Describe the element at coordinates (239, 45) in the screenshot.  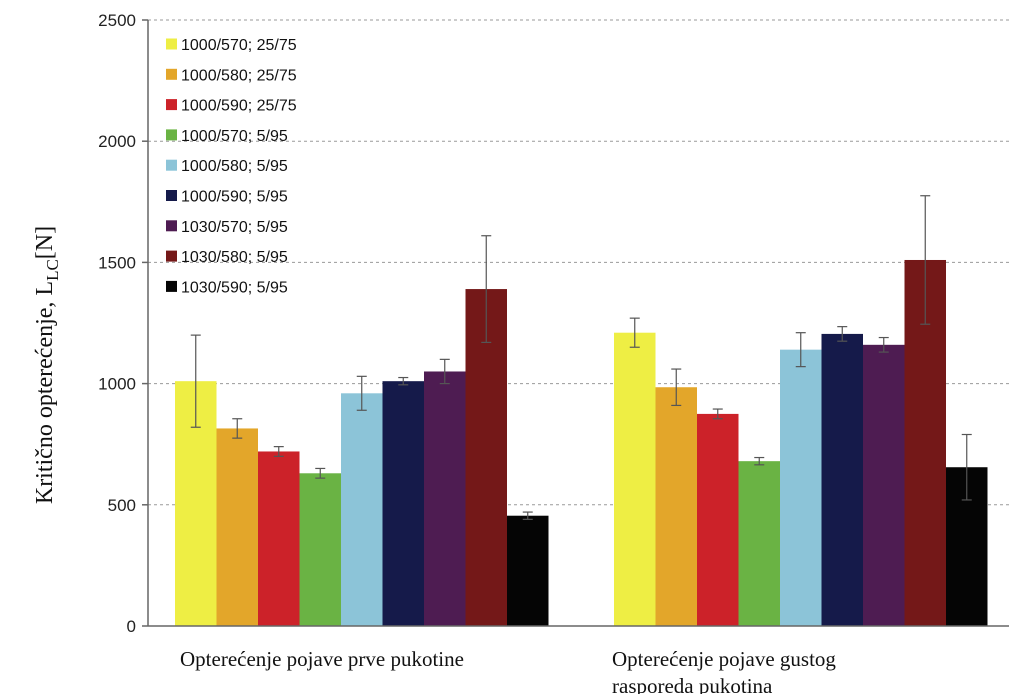
I see `legend-label: 1000/570; 25/75` at that location.